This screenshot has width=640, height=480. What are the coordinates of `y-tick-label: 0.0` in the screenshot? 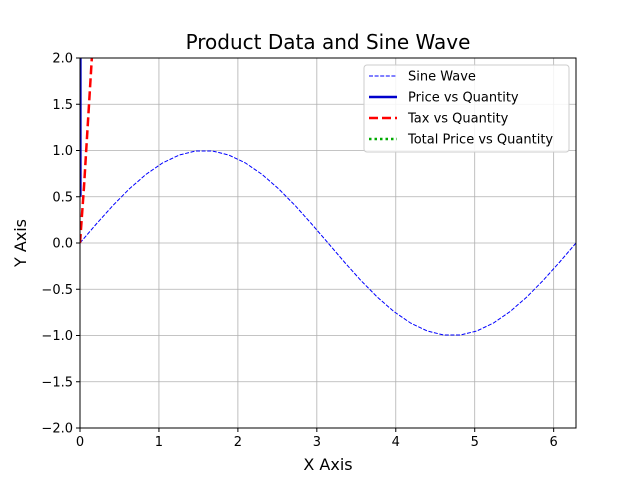 It's located at (62, 244).